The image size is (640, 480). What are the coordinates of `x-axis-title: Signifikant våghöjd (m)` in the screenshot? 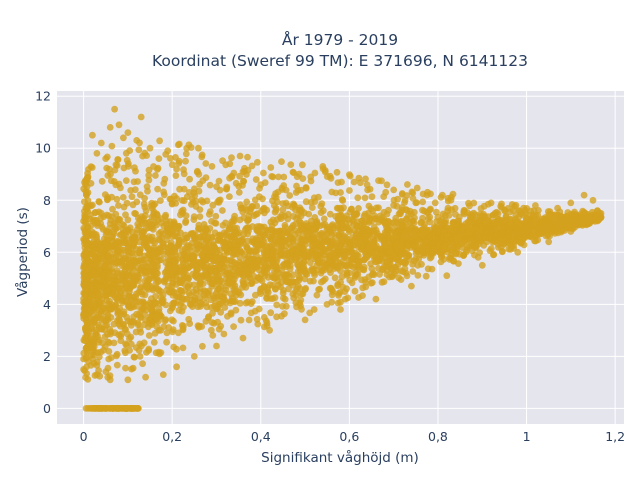 It's located at (340, 457).